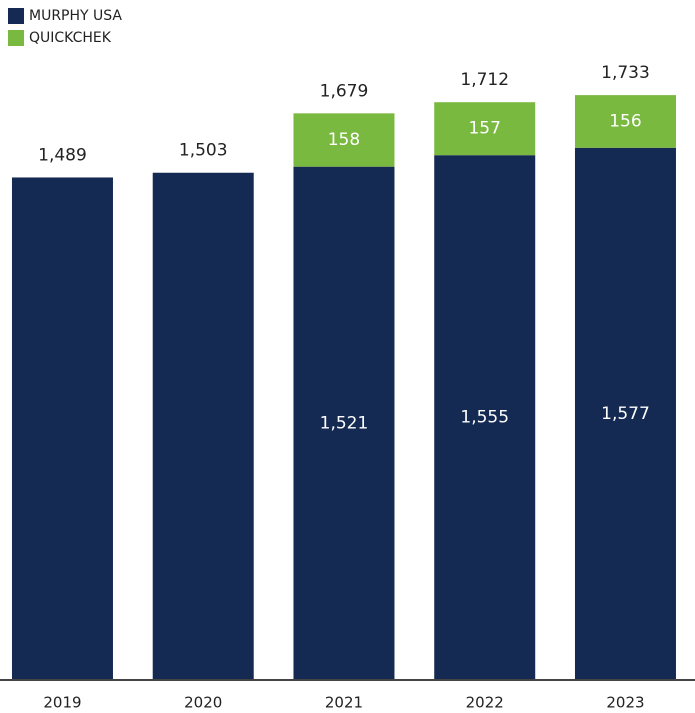  What do you see at coordinates (203, 151) in the screenshot?
I see `total-label: 1,503` at bounding box center [203, 151].